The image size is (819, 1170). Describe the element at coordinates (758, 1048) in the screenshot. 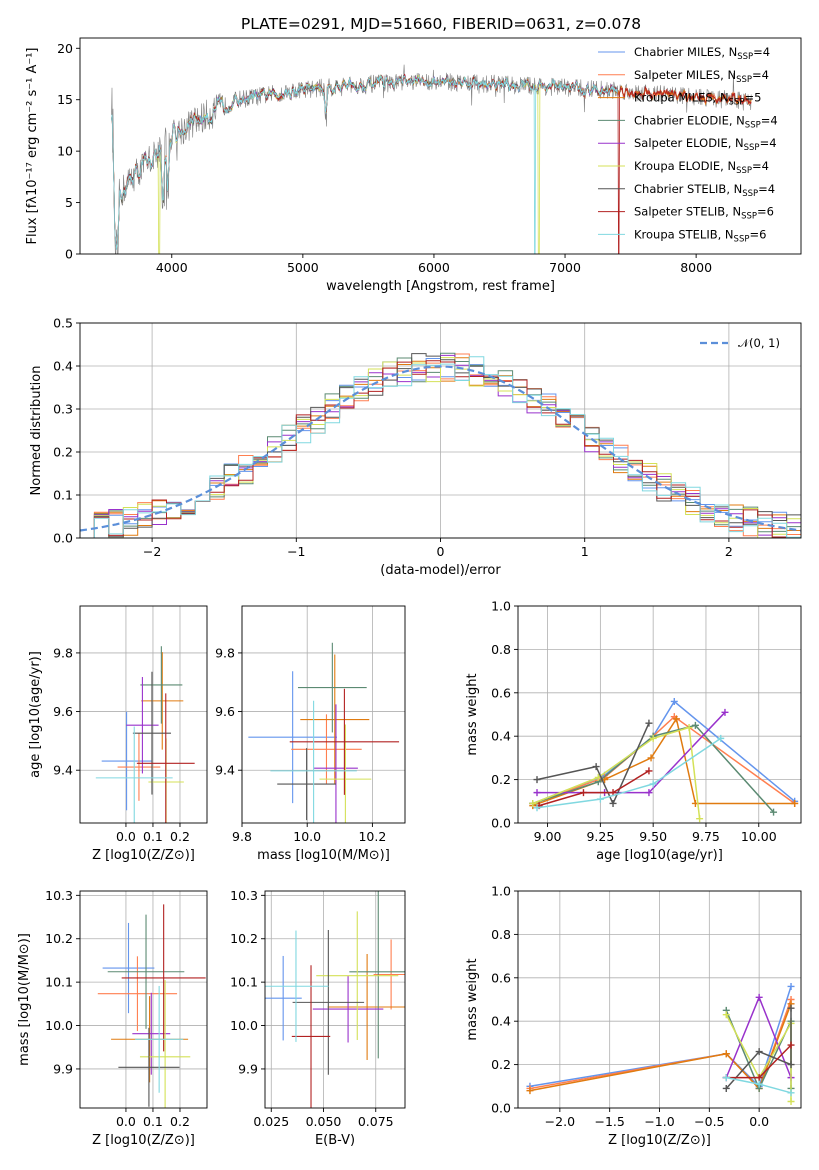

I see `series-line-chabrier-stelib` at that location.